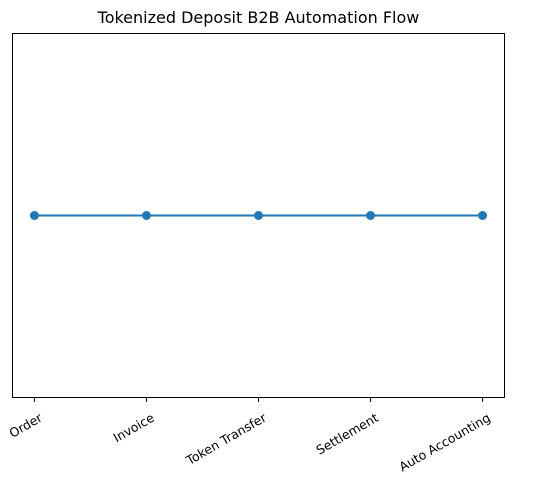 This screenshot has width=546, height=490. I want to click on x-tick-label: Order, so click(25, 424).